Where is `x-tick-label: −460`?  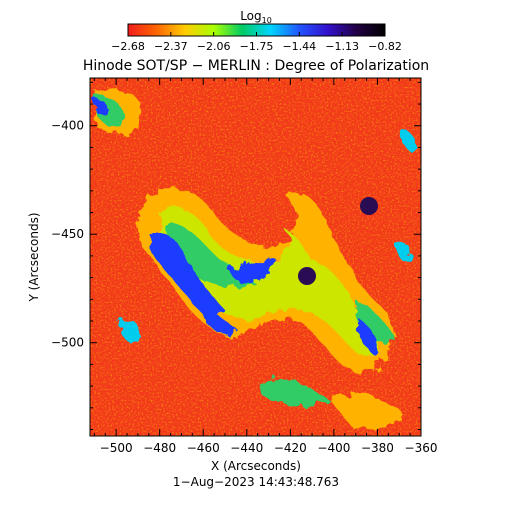
x-tick-label: −460 is located at coordinates (203, 448).